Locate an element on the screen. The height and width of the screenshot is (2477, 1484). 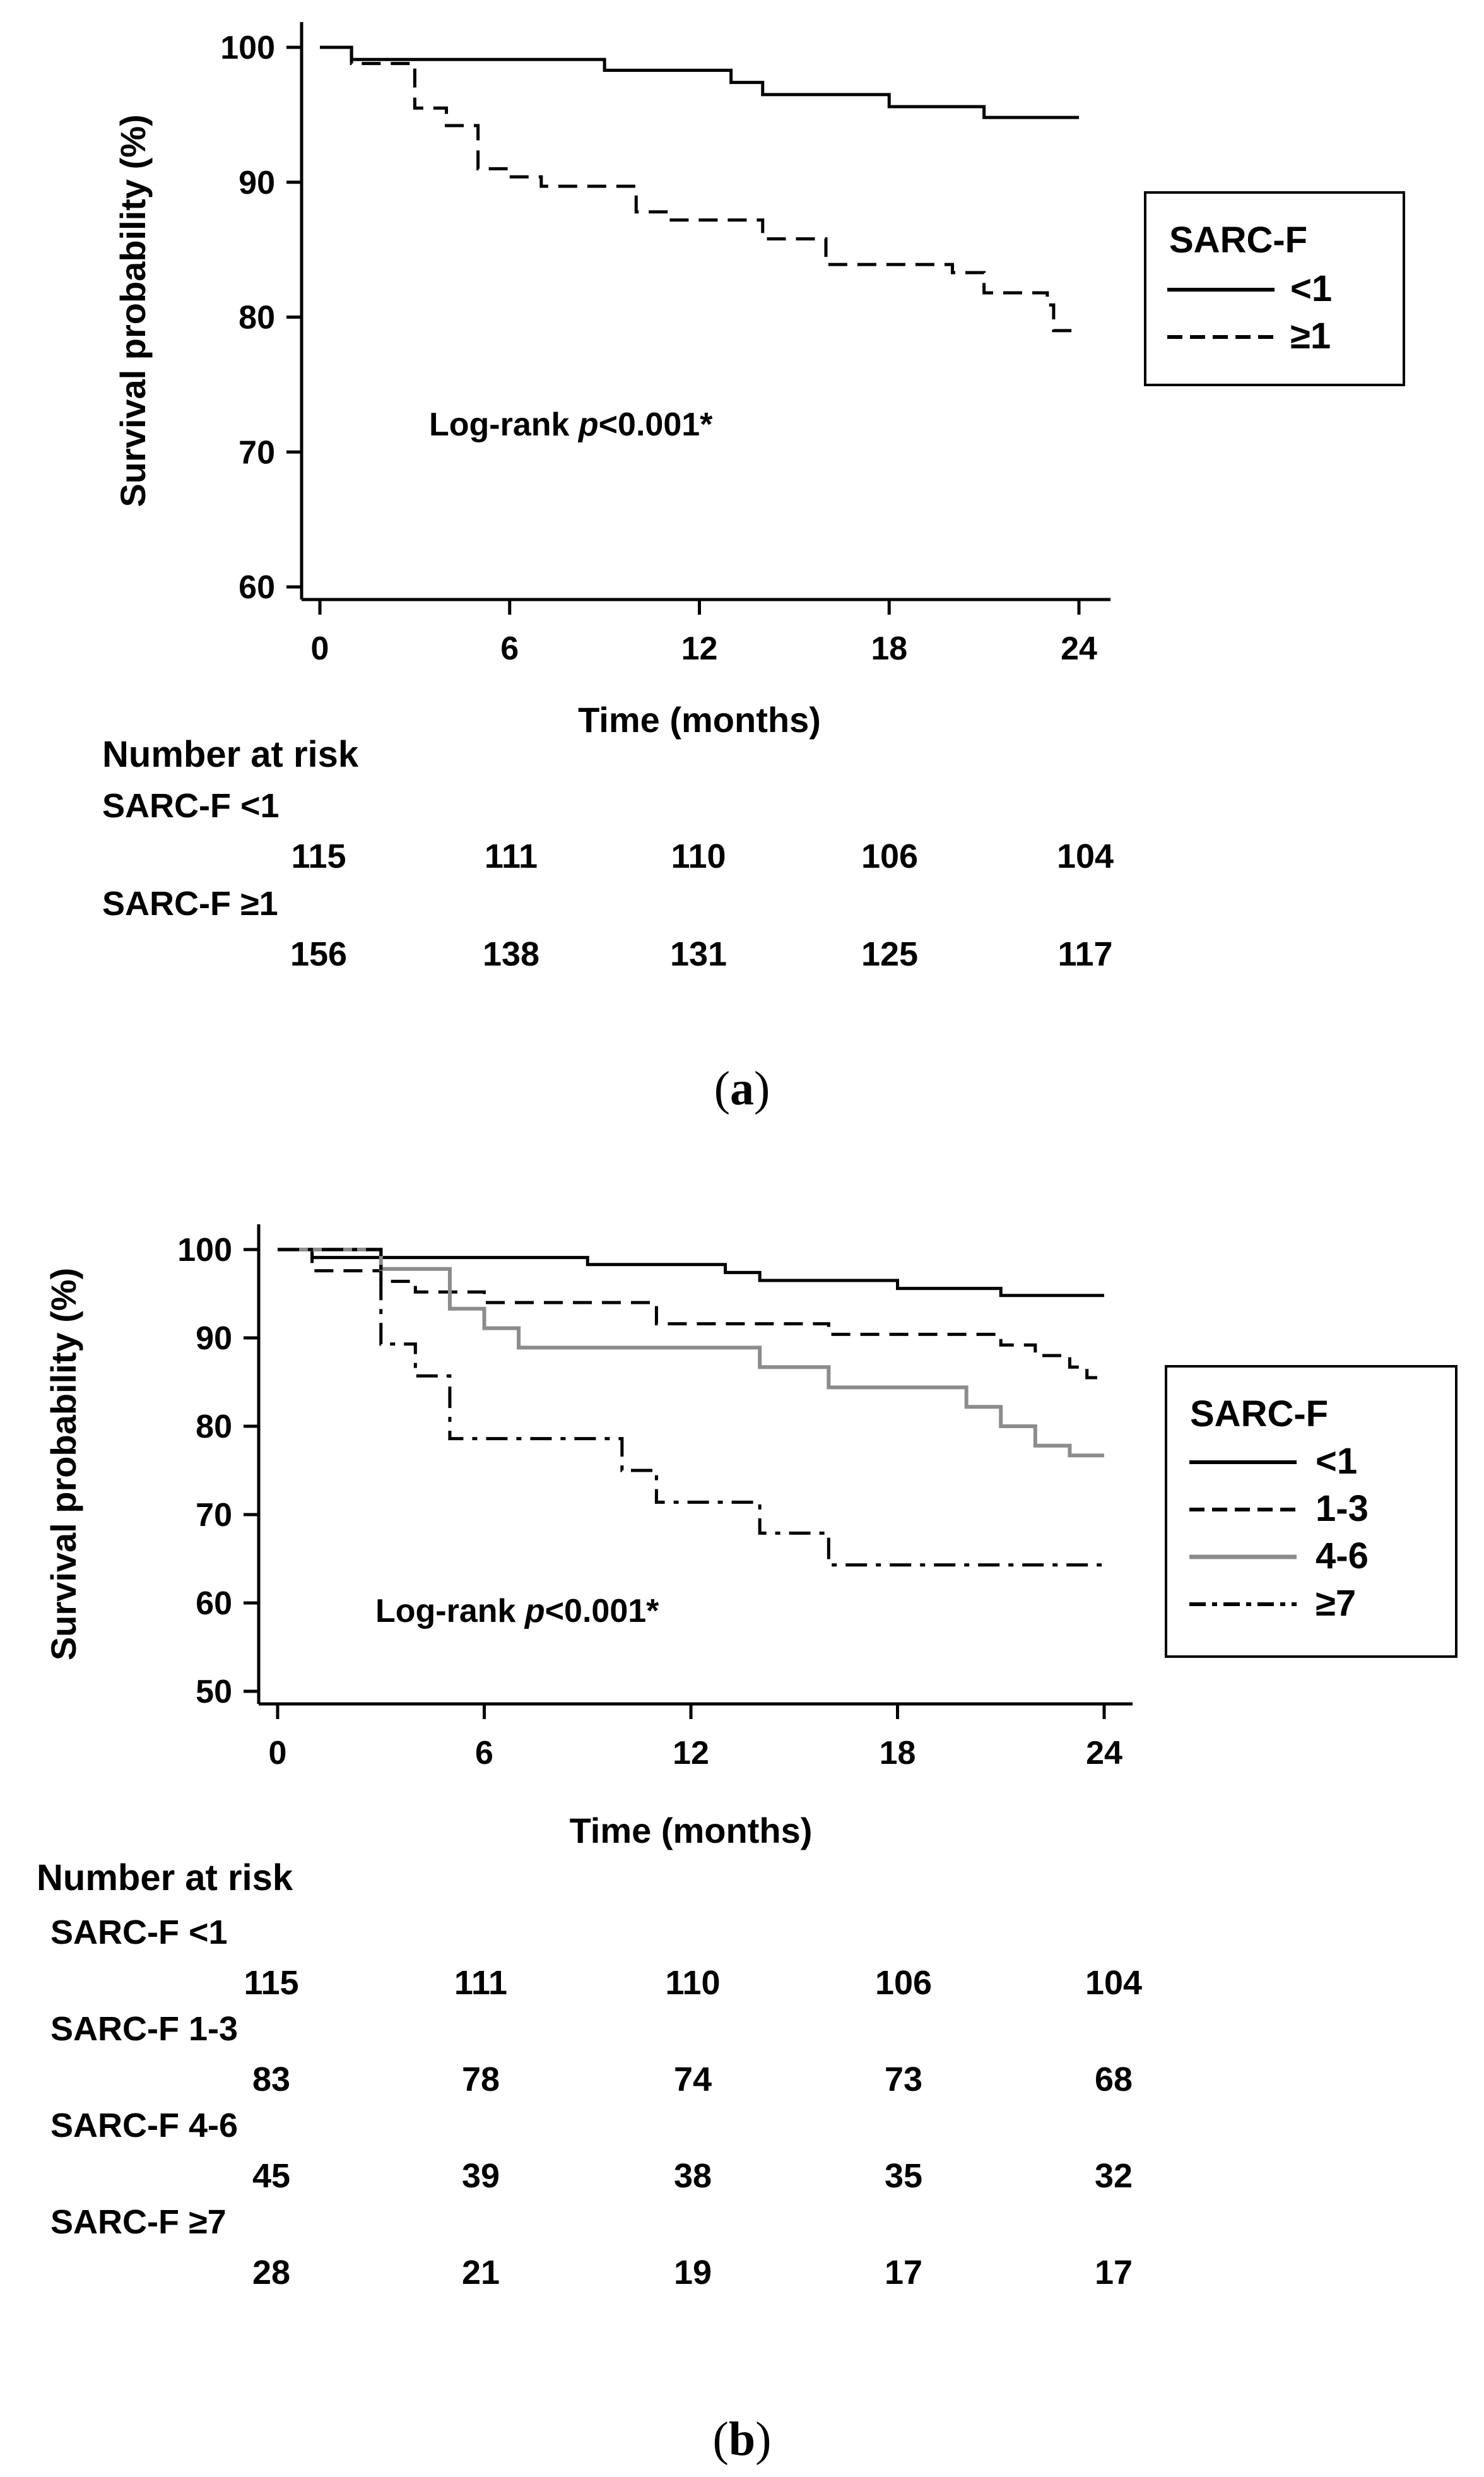
risk-value: 32 is located at coordinates (1114, 2176).